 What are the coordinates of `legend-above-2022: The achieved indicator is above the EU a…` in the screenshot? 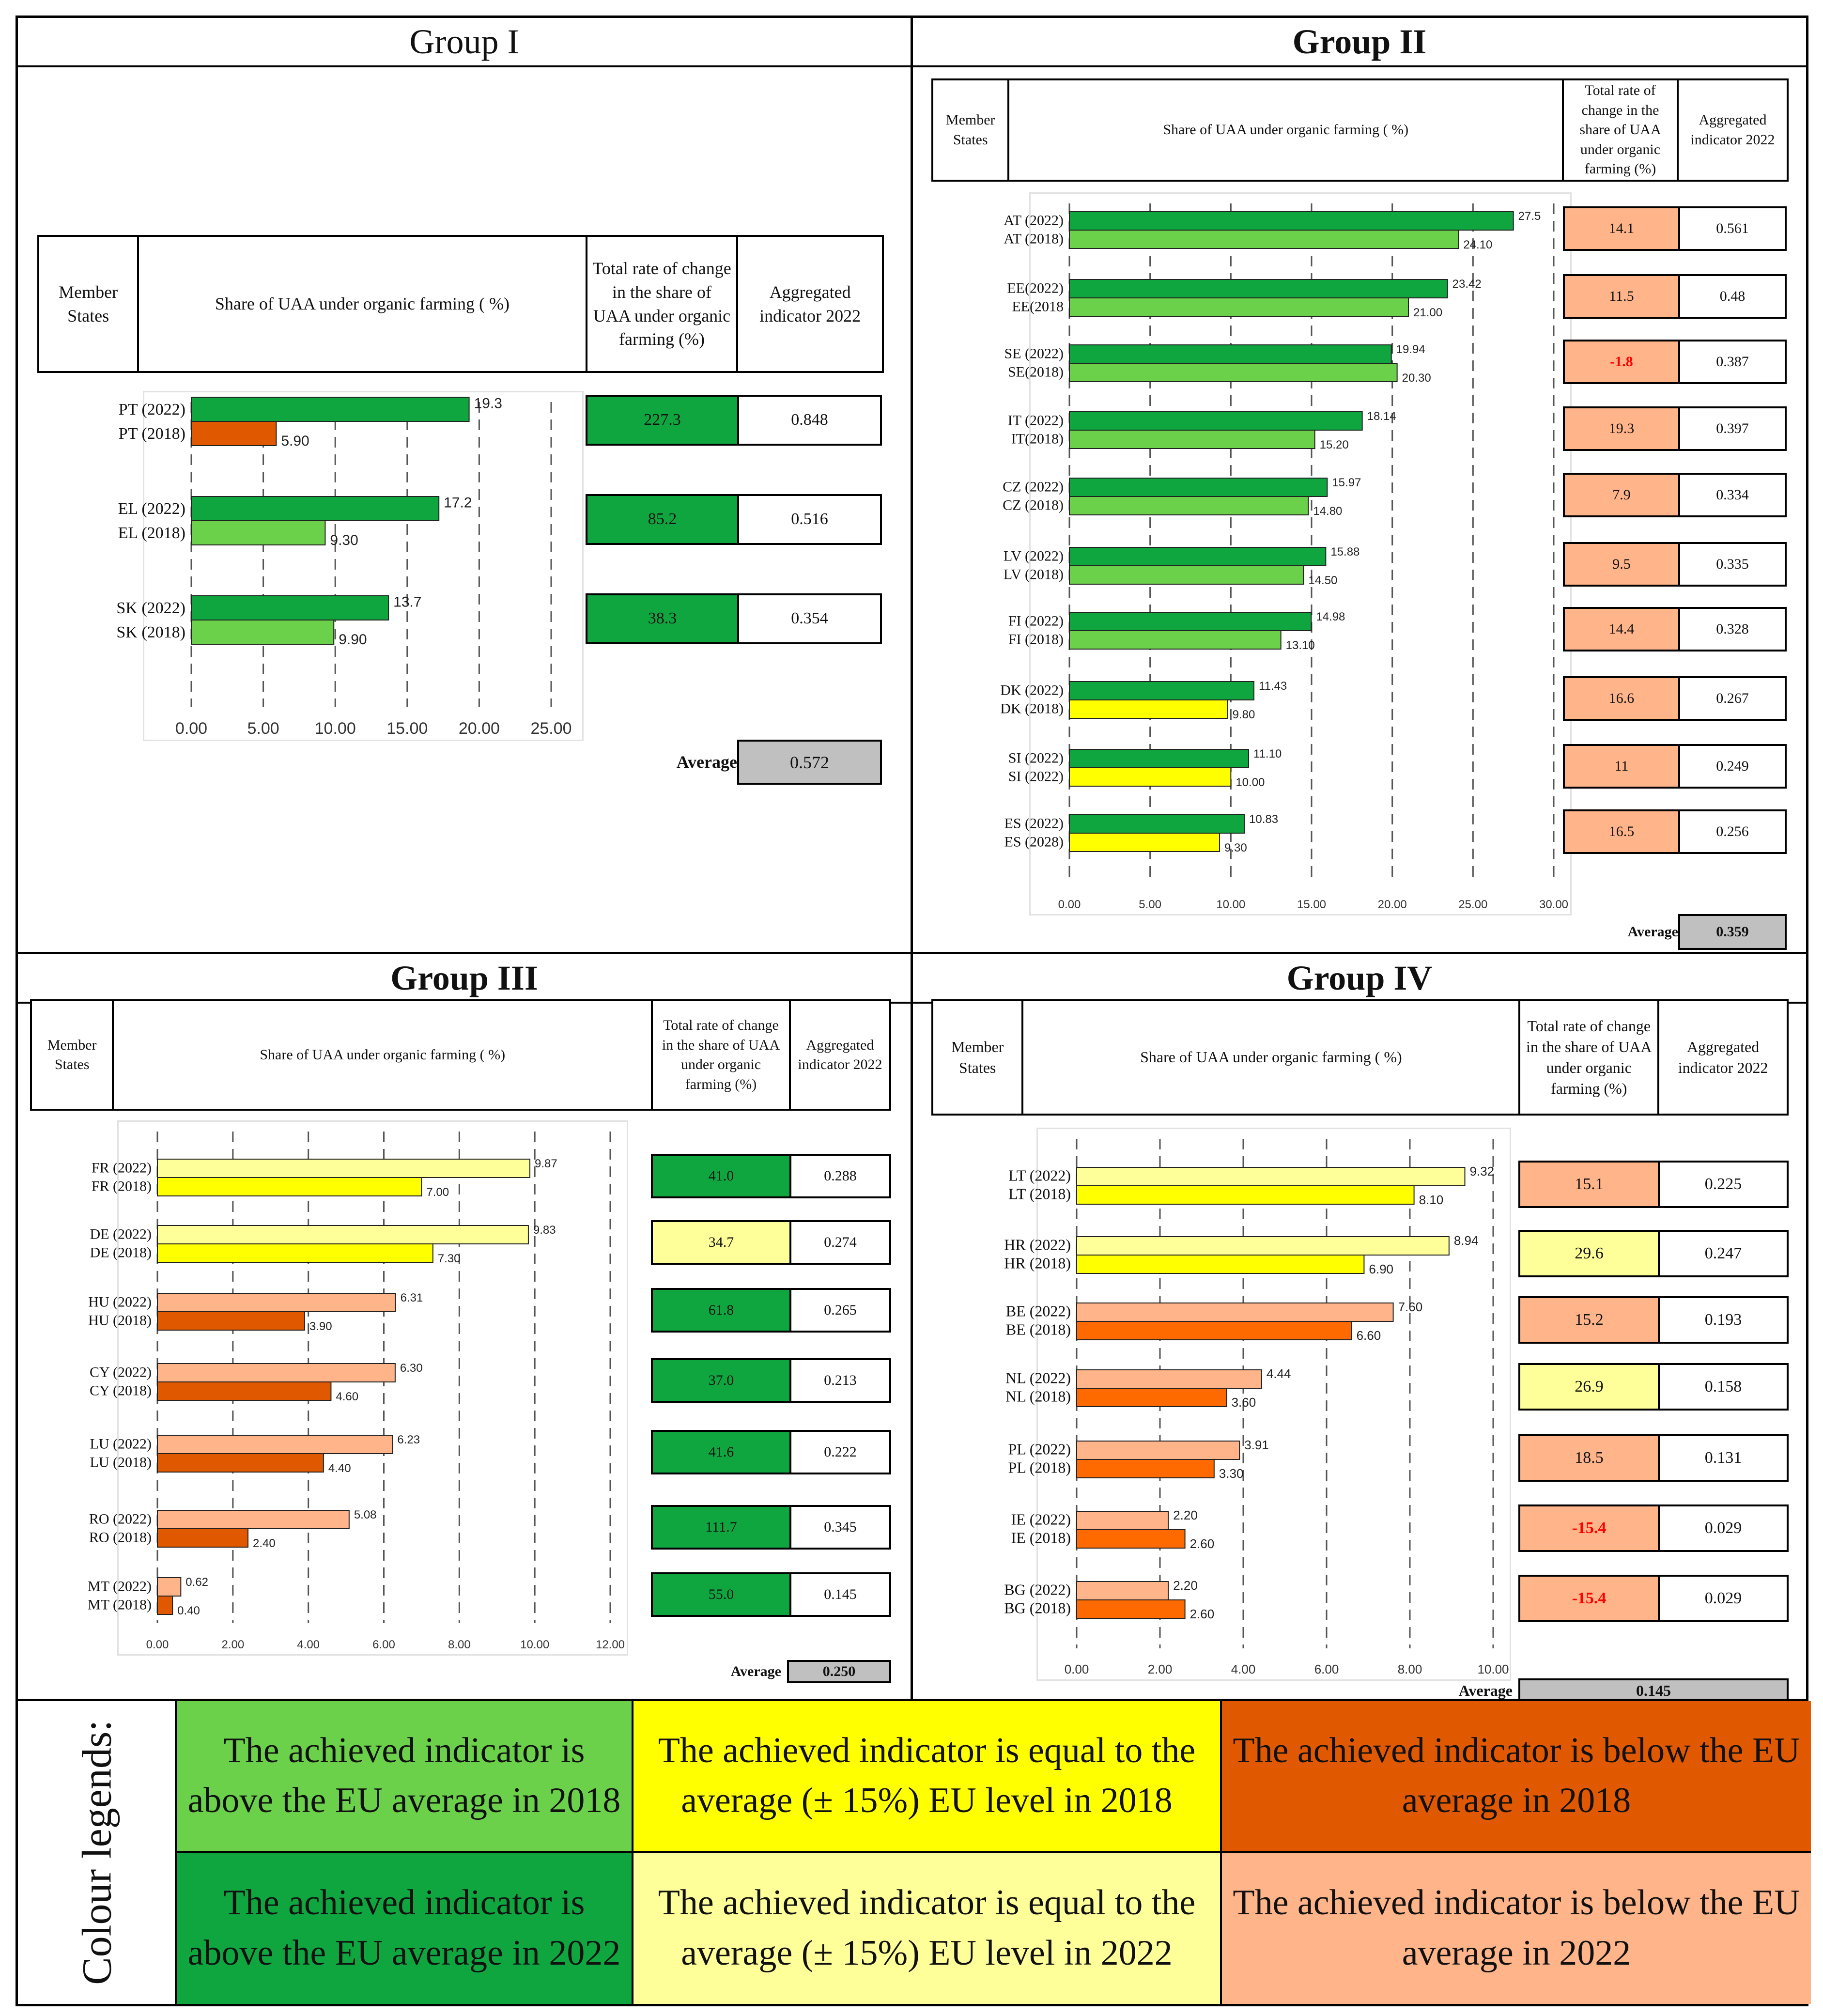 It's located at (405, 1928).